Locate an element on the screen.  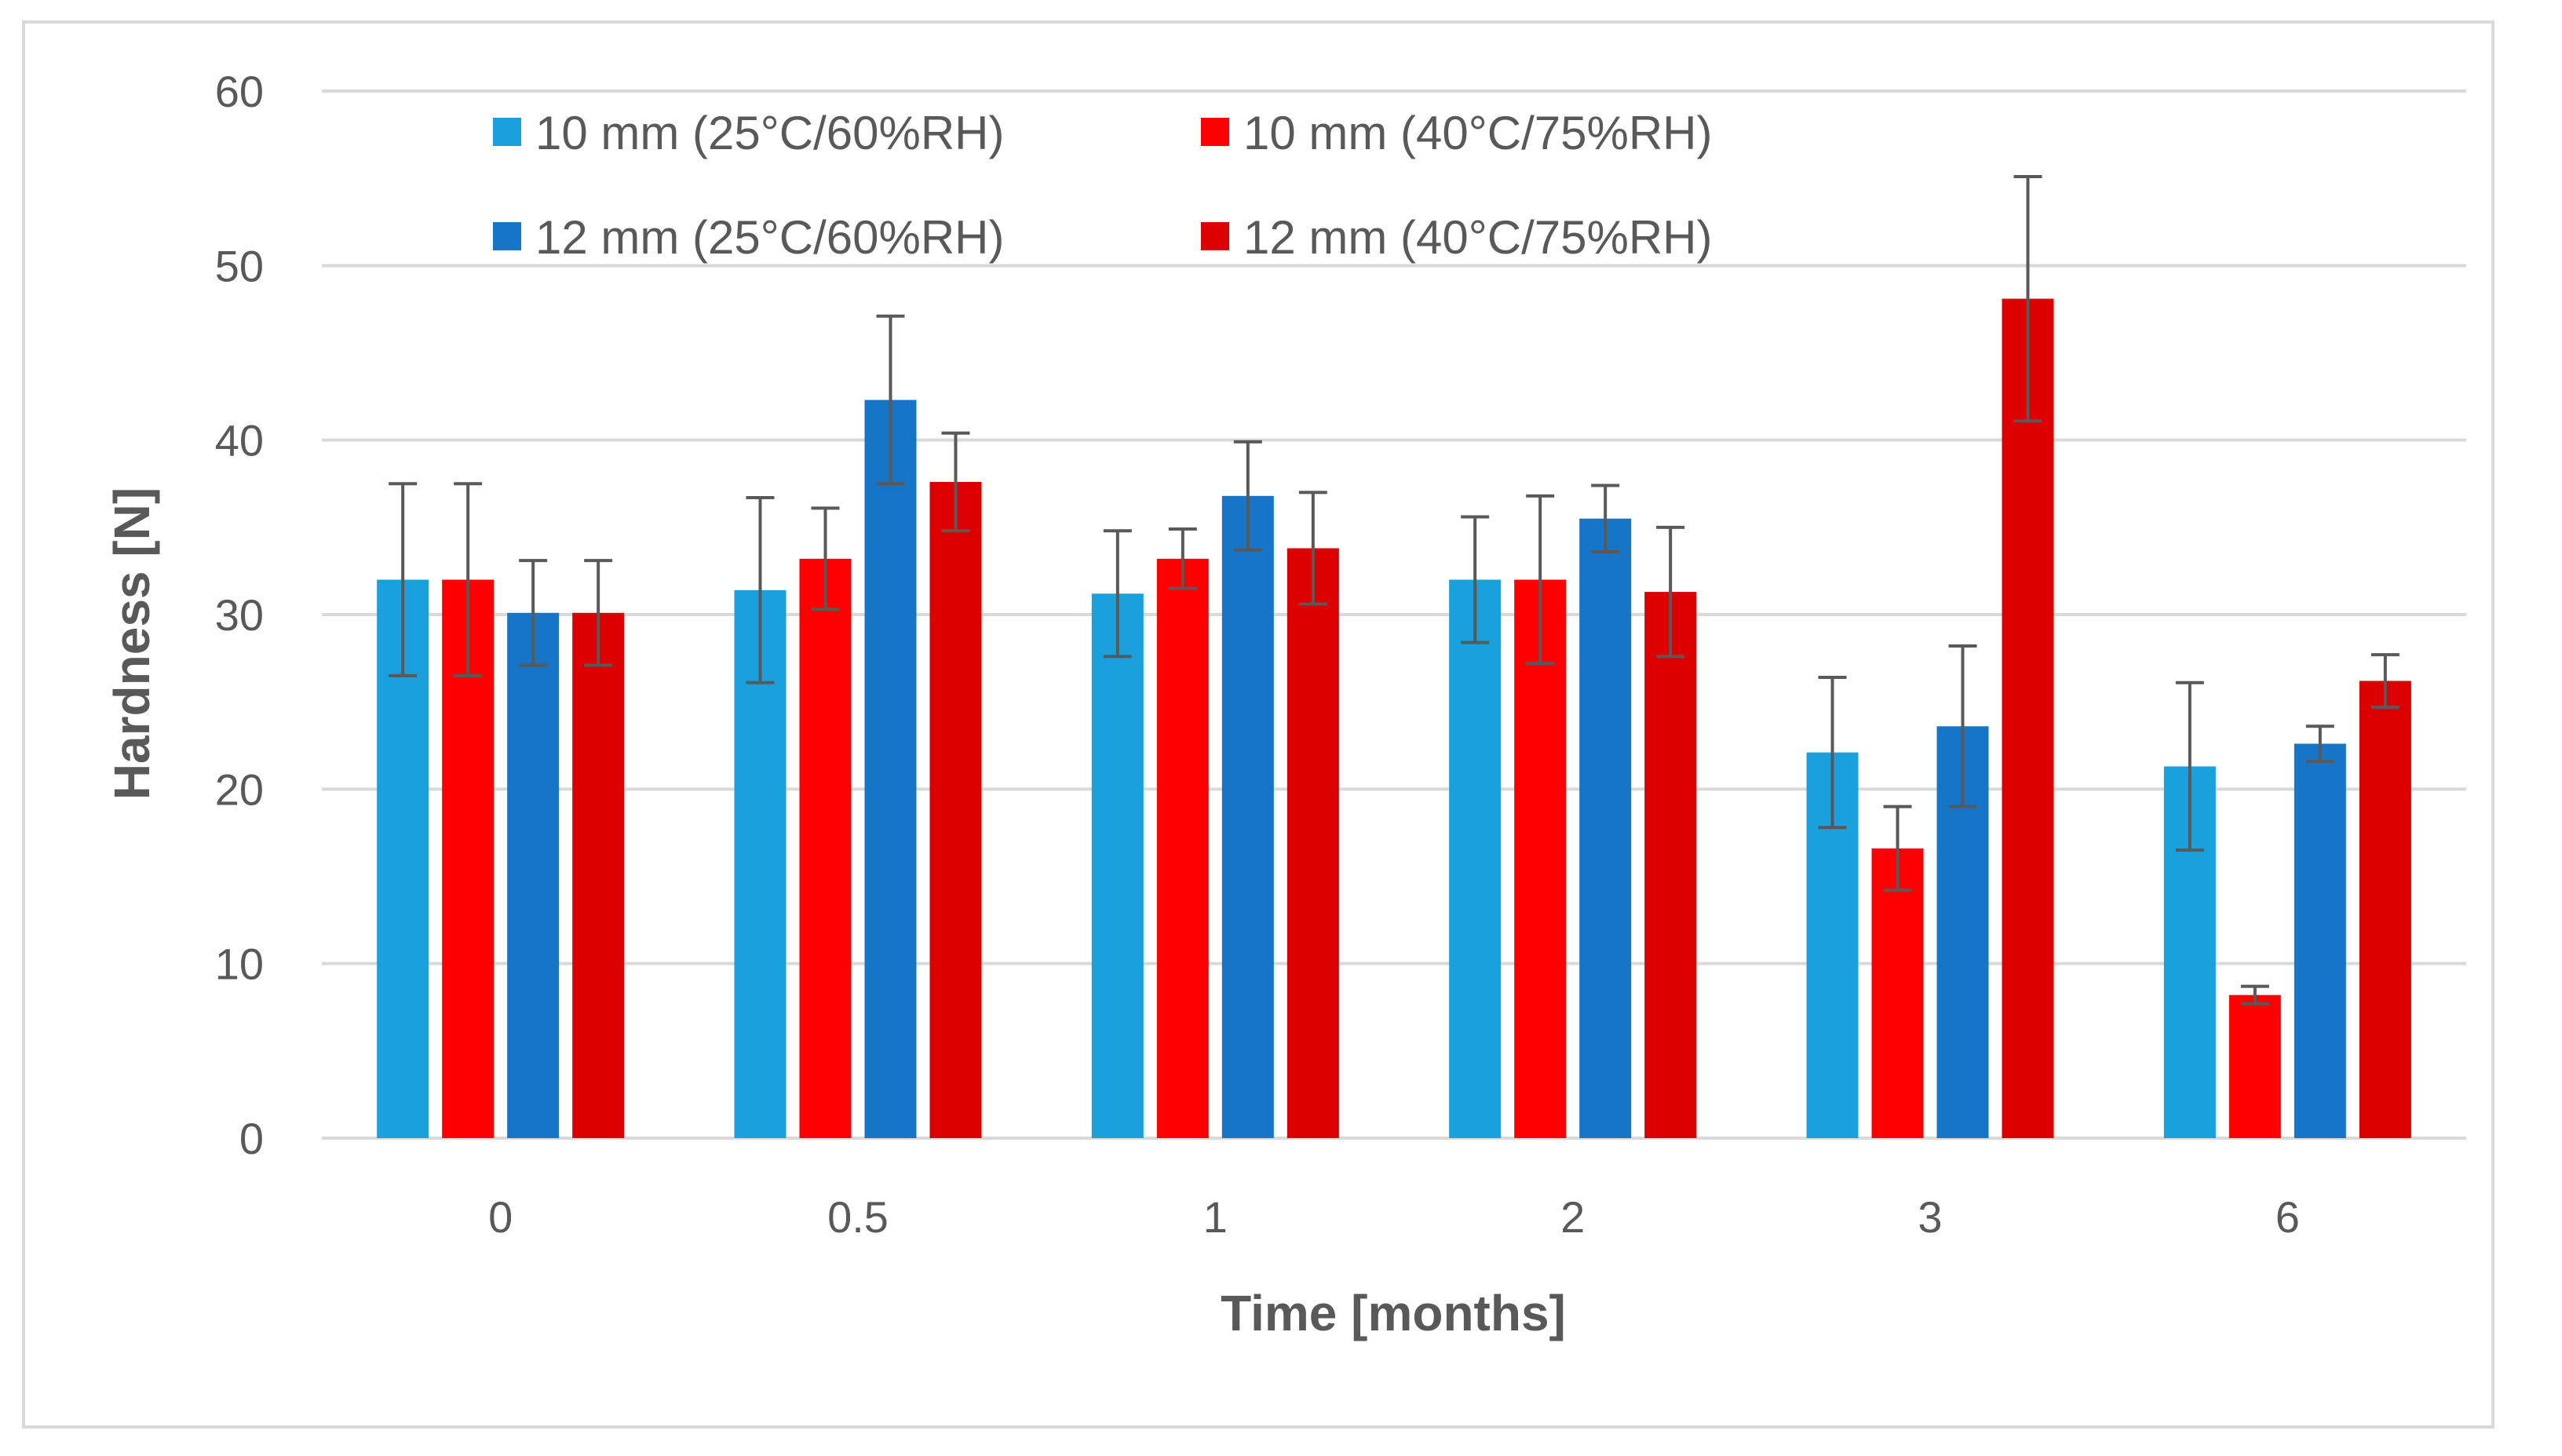
x-tick-labels: 0 0.5 1 2 3 6 is located at coordinates (1394, 1217).